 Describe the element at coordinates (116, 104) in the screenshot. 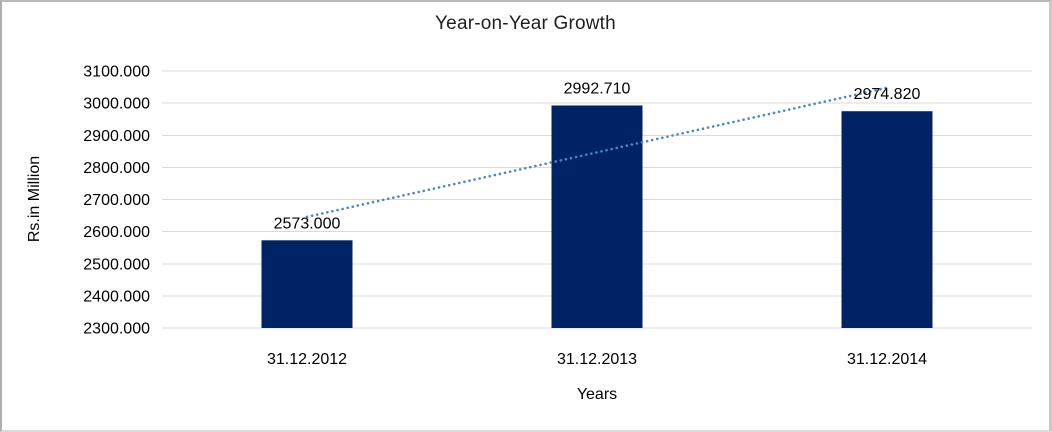

I see `y-tick-label: 3000.000` at that location.